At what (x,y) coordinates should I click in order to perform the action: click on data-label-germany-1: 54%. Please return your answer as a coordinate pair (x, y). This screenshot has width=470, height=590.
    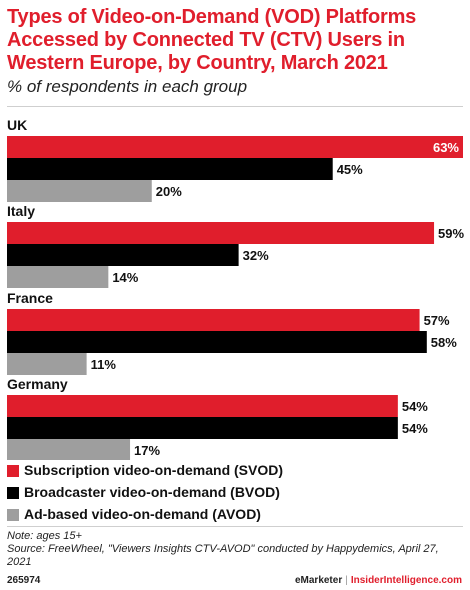
    Looking at the image, I should click on (415, 428).